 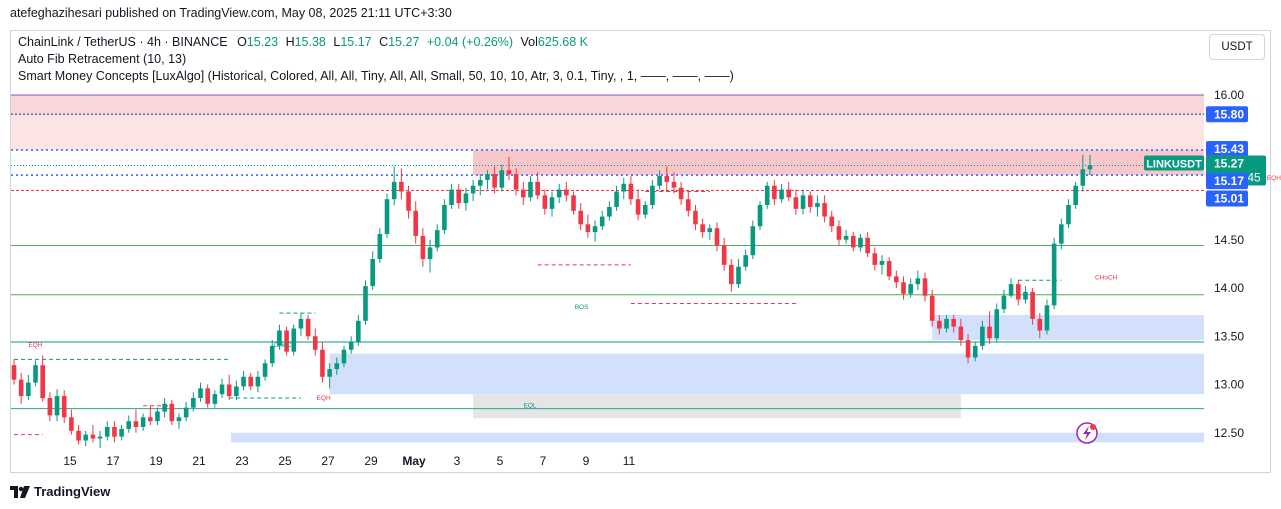 I want to click on close-label: C, so click(x=384, y=42).